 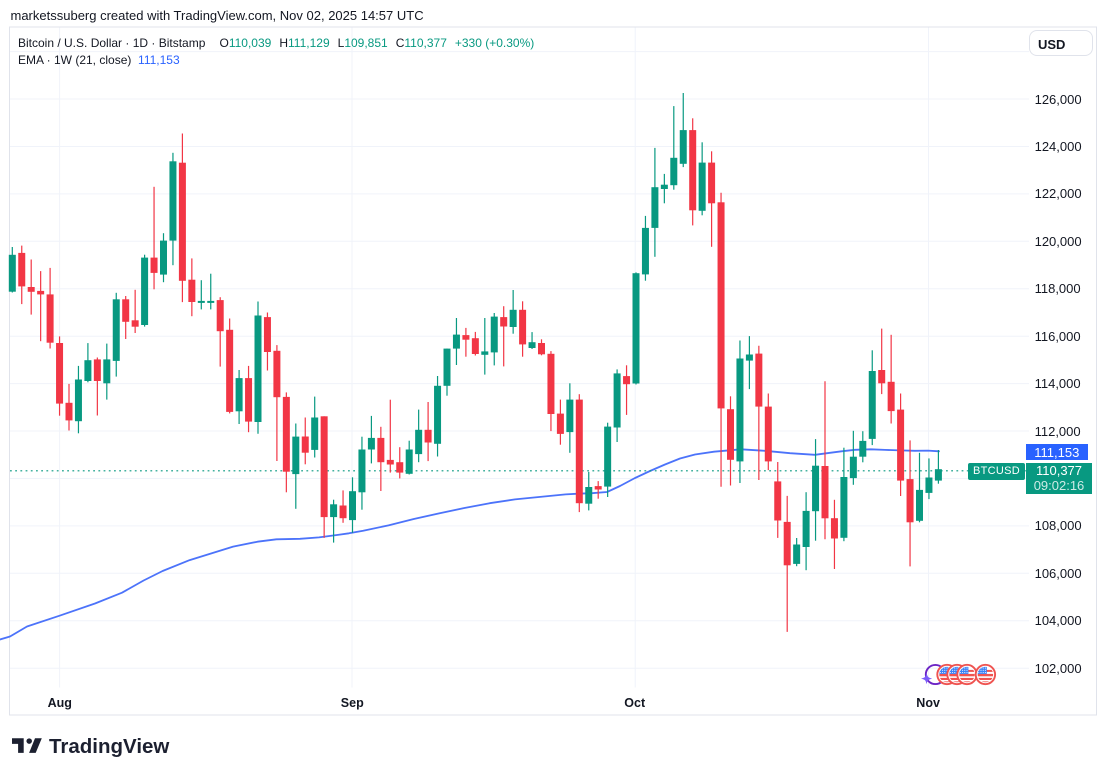 What do you see at coordinates (109, 746) in the screenshot?
I see `svg-text: TradingView` at bounding box center [109, 746].